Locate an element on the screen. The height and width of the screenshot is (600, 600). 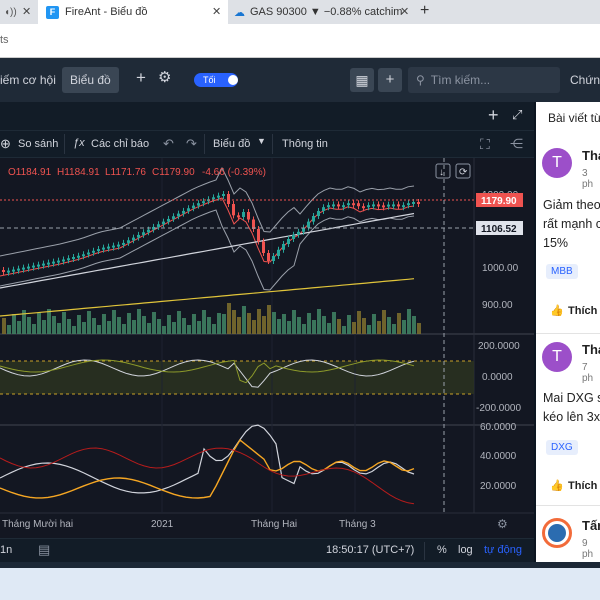
post-card: Tấn 9 ph is located at coordinates (568, 537).